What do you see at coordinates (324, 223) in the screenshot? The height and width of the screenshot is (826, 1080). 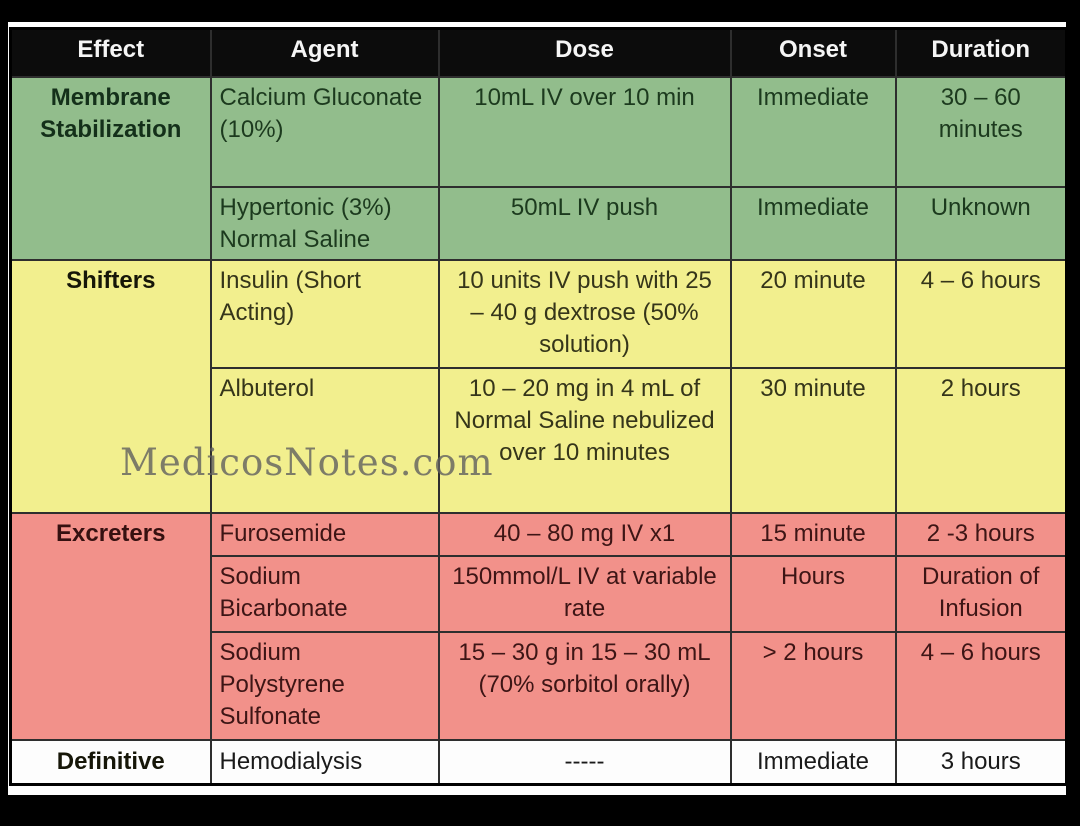 I see `agent-cell: Hypertonic (3%) Normal Saline` at bounding box center [324, 223].